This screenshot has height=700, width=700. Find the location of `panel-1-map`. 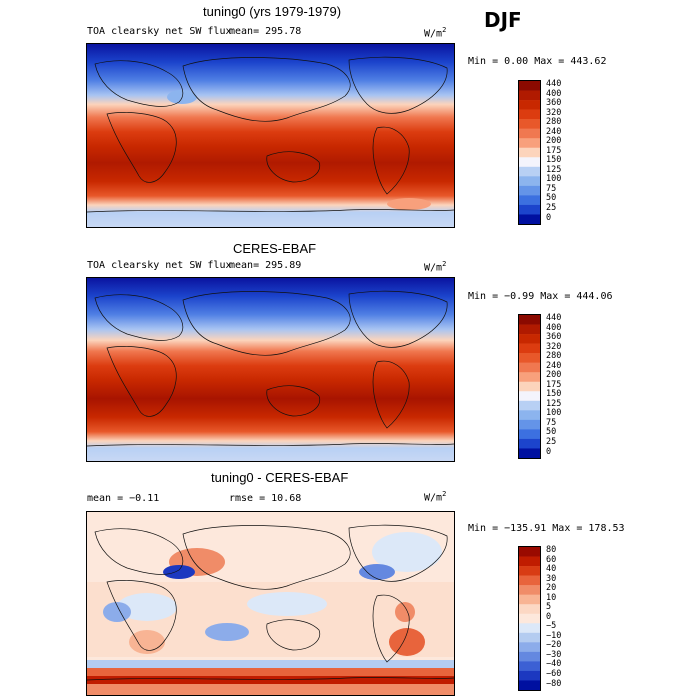

panel-1-map is located at coordinates (270, 135).